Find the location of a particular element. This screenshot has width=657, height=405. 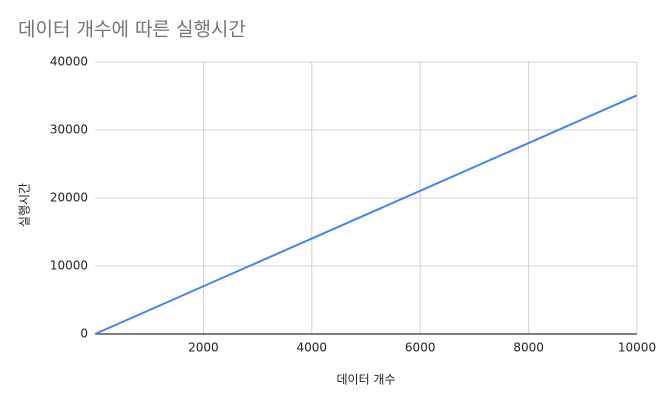

y-tick-label: 10000 is located at coordinates (69, 266).